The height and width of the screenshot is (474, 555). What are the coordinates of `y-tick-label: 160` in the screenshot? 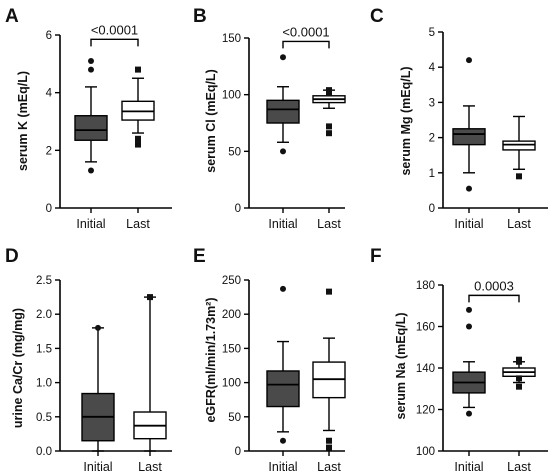 It's located at (425, 328).